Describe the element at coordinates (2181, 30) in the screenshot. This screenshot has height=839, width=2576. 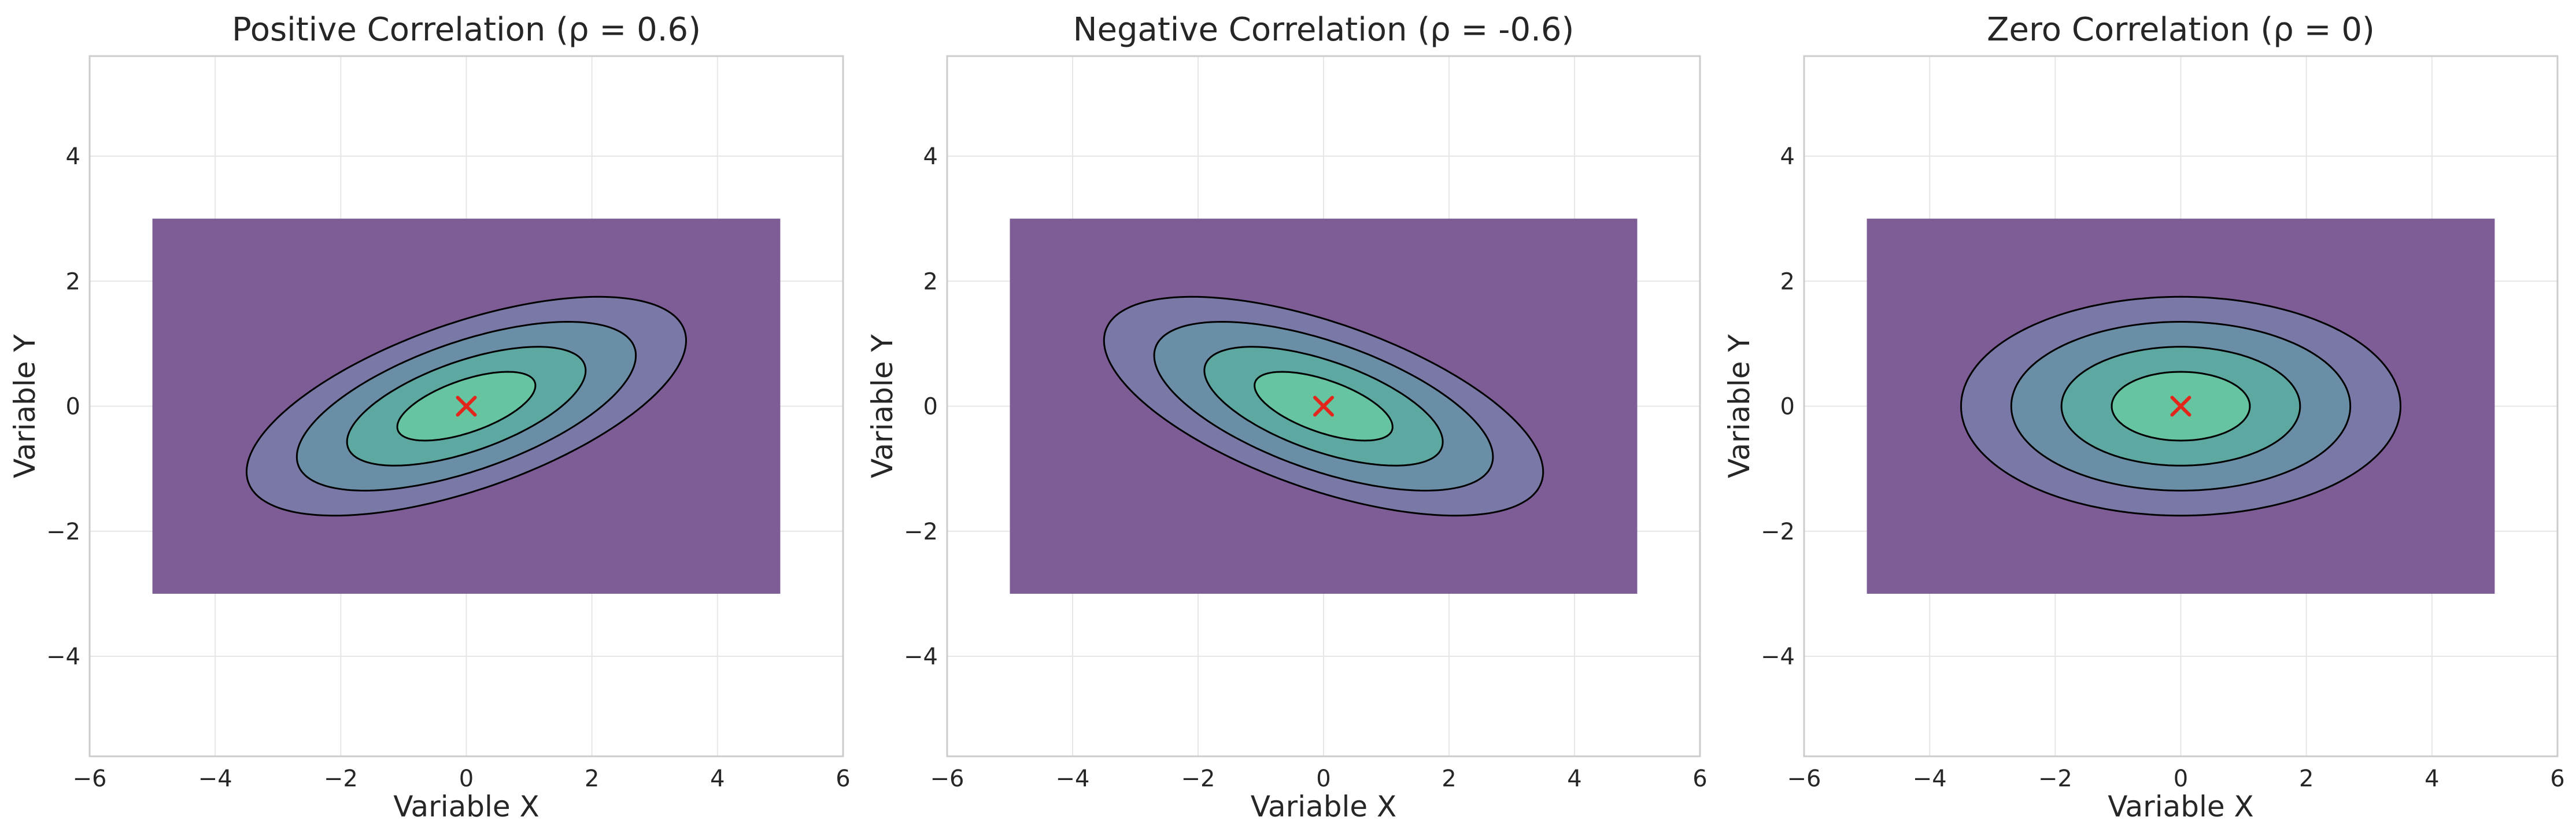
I see `chart-title: Zero Correlation (ρ = 0)` at that location.